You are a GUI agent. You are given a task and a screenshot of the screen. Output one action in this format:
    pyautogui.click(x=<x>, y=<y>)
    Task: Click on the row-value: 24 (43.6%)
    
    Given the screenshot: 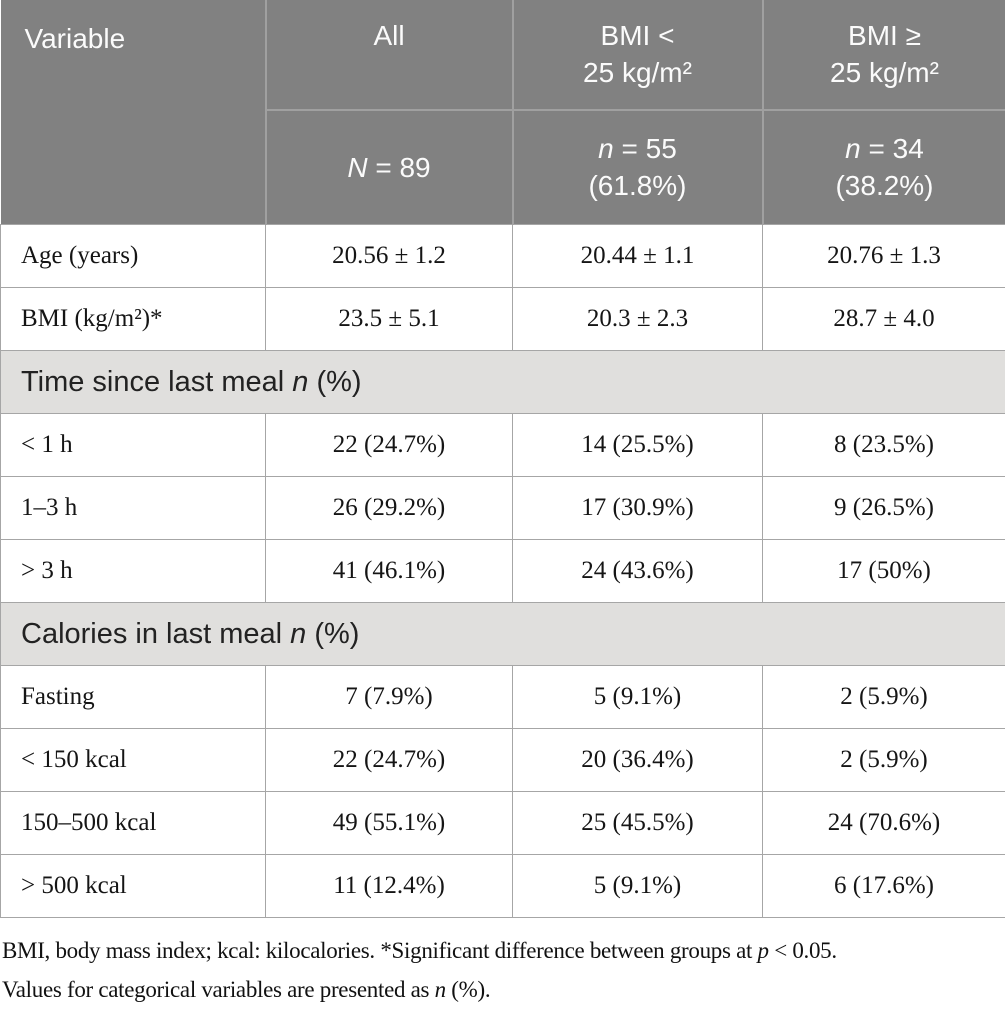 What is the action you would take?
    pyautogui.click(x=638, y=571)
    